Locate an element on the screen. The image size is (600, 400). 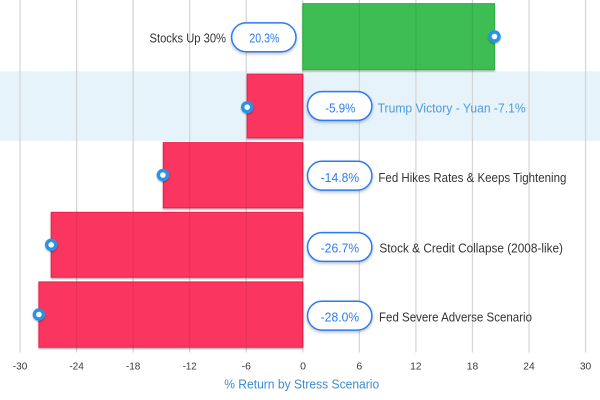
svg-text:Fed Hikes Rates & Keeps Tighte: Fed Hikes Rates & Keeps Tightening is located at coordinates (472, 177).